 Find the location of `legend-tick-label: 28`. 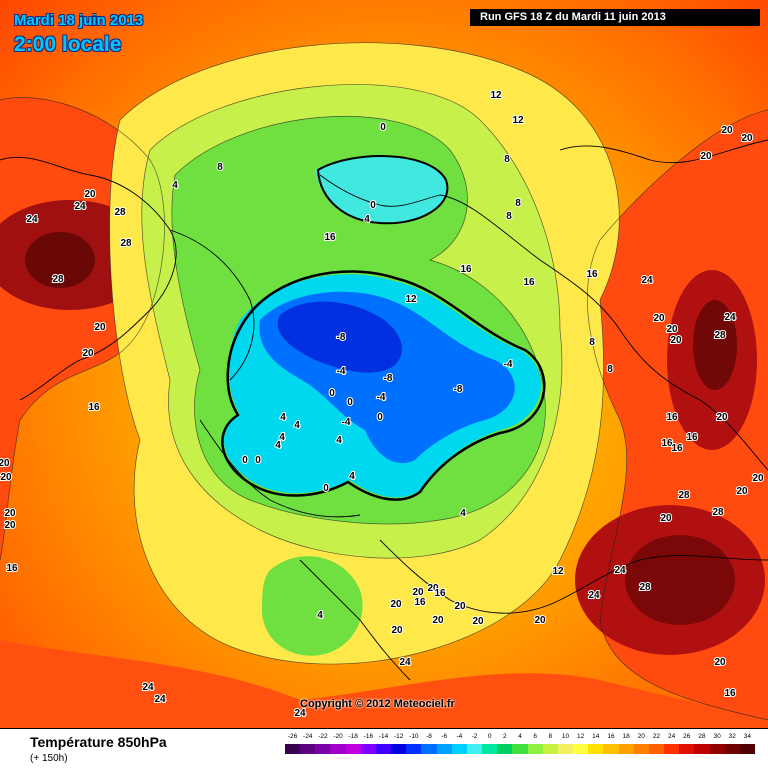

legend-tick-label: 28 is located at coordinates (702, 736).